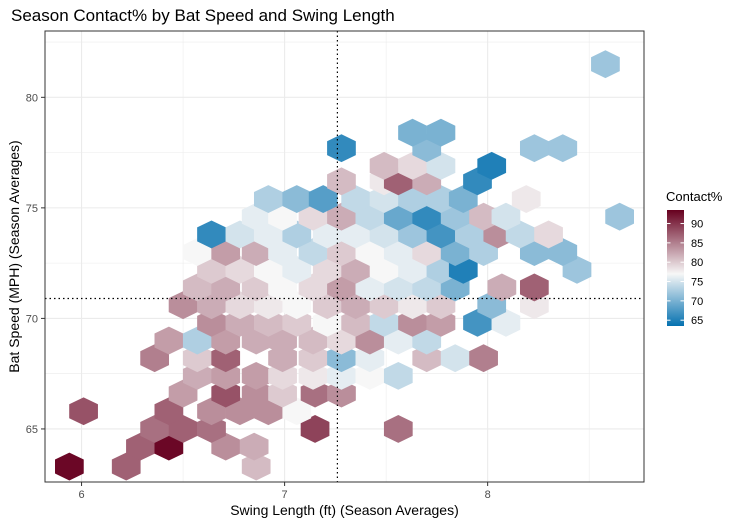 Image resolution: width=745 pixels, height=525 pixels. I want to click on x-axis: 6 7 8, so click(284, 491).